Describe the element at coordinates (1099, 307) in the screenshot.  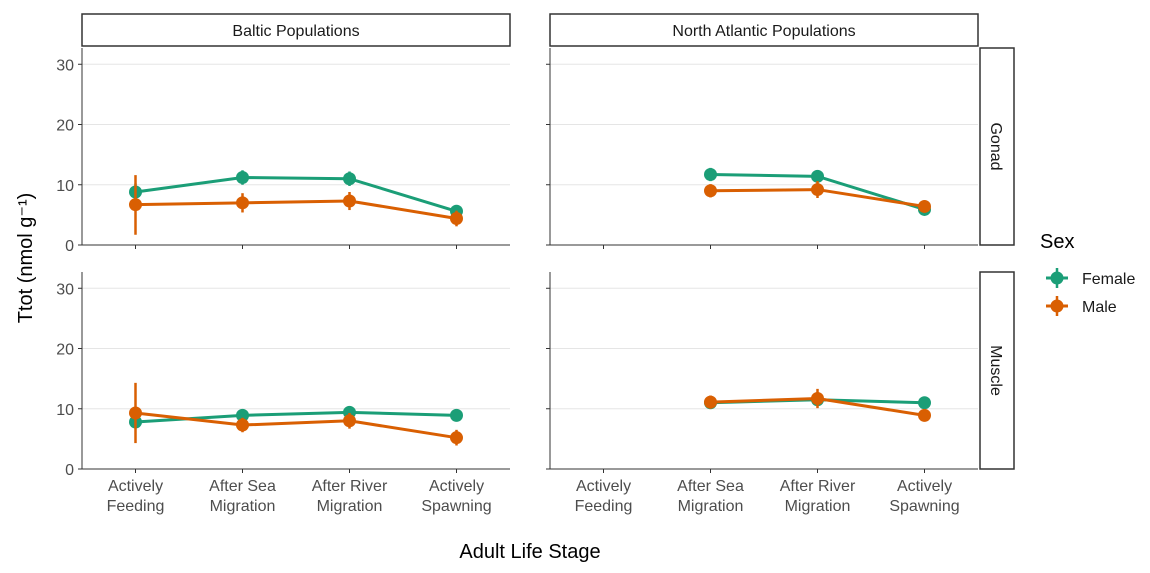
I see `legend-label: Male` at that location.